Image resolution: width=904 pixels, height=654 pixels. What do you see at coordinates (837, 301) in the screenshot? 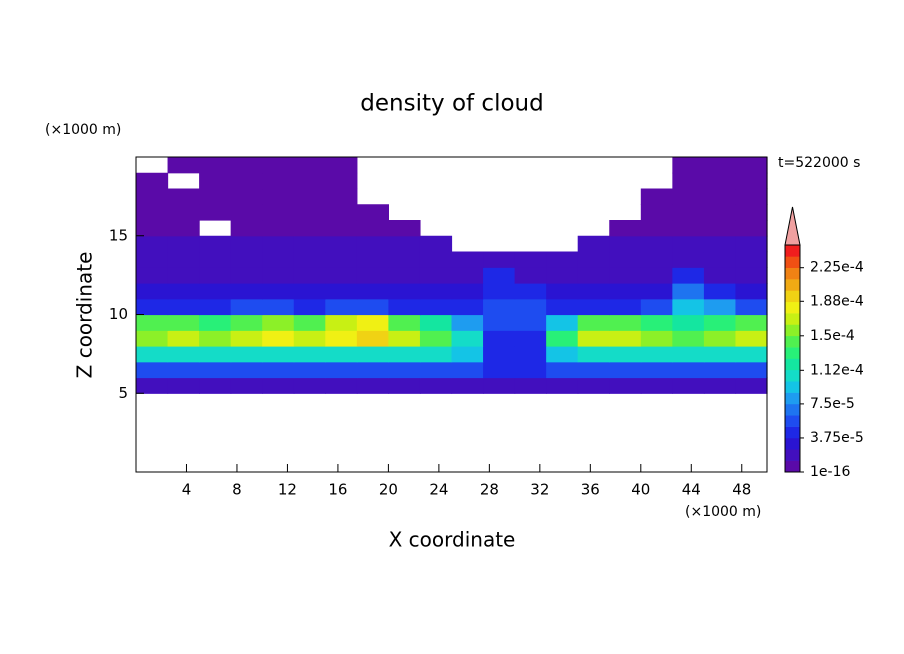
I see `colorbar-tick-label: 1.88e-4` at bounding box center [837, 301].